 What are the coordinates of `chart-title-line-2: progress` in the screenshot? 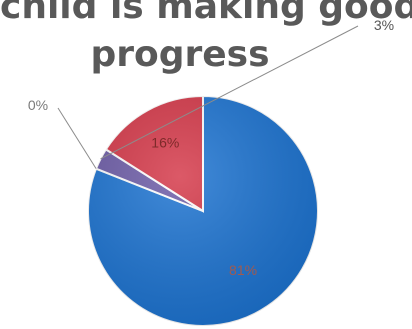 It's located at (180, 54).